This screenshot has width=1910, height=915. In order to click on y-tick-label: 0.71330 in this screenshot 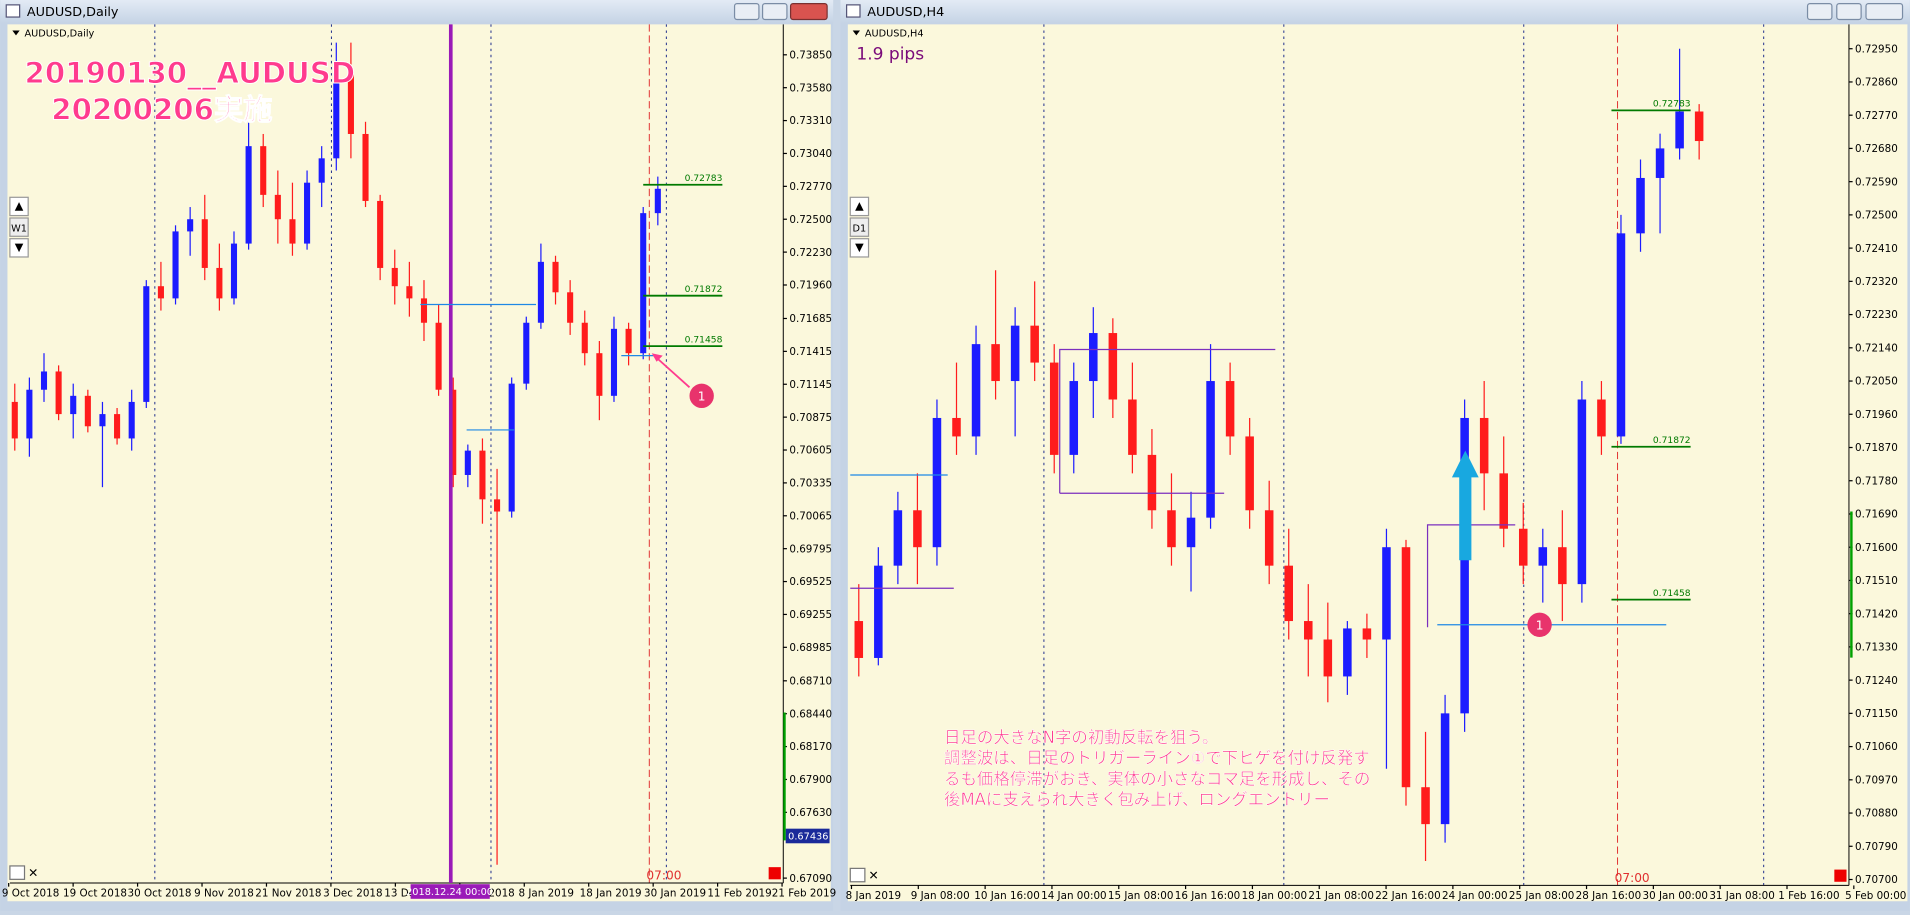, I will do `click(1876, 648)`.